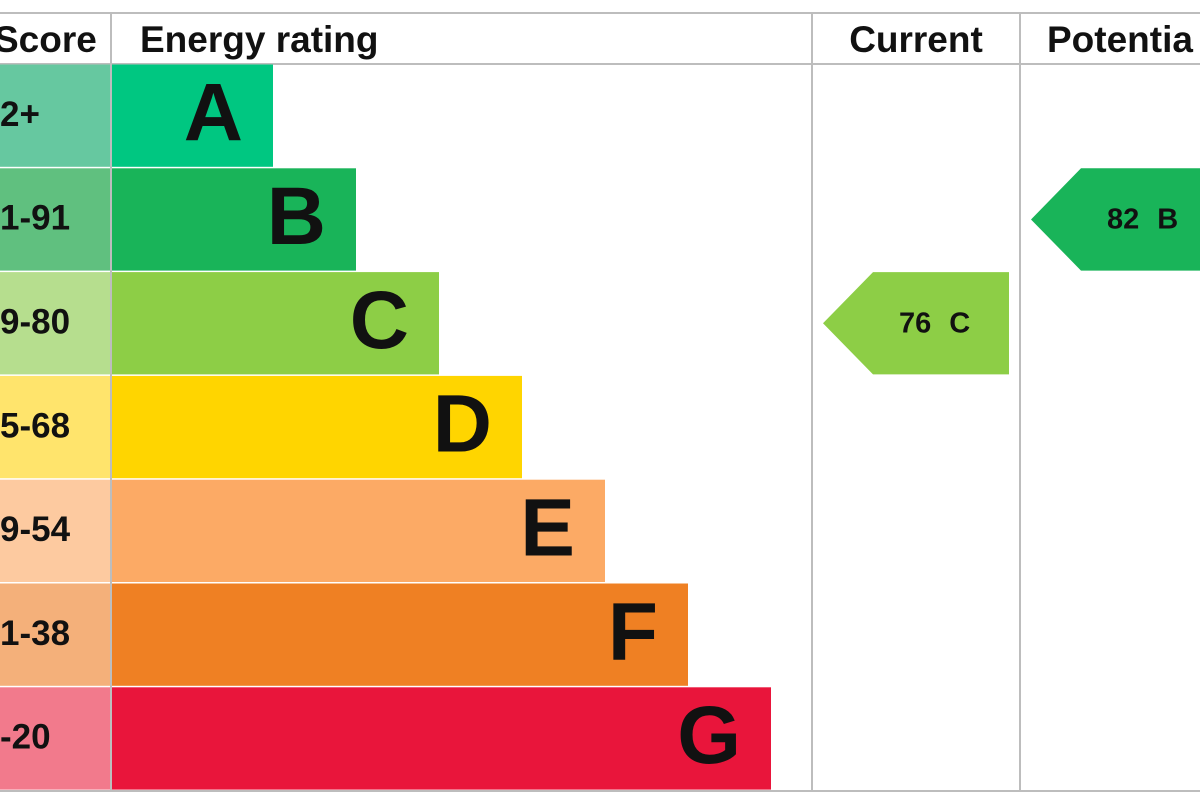  What do you see at coordinates (379, 320) in the screenshot?
I see `rating-letter: C` at bounding box center [379, 320].